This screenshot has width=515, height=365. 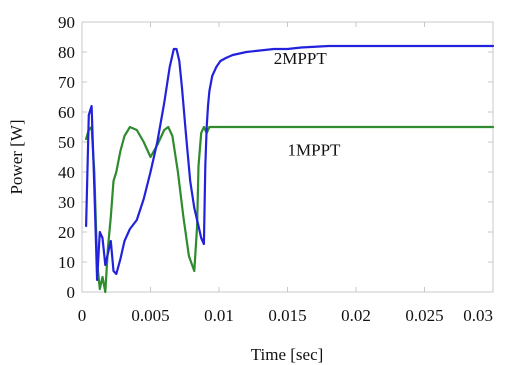 I want to click on y-tick-label: 10, so click(x=66, y=262).